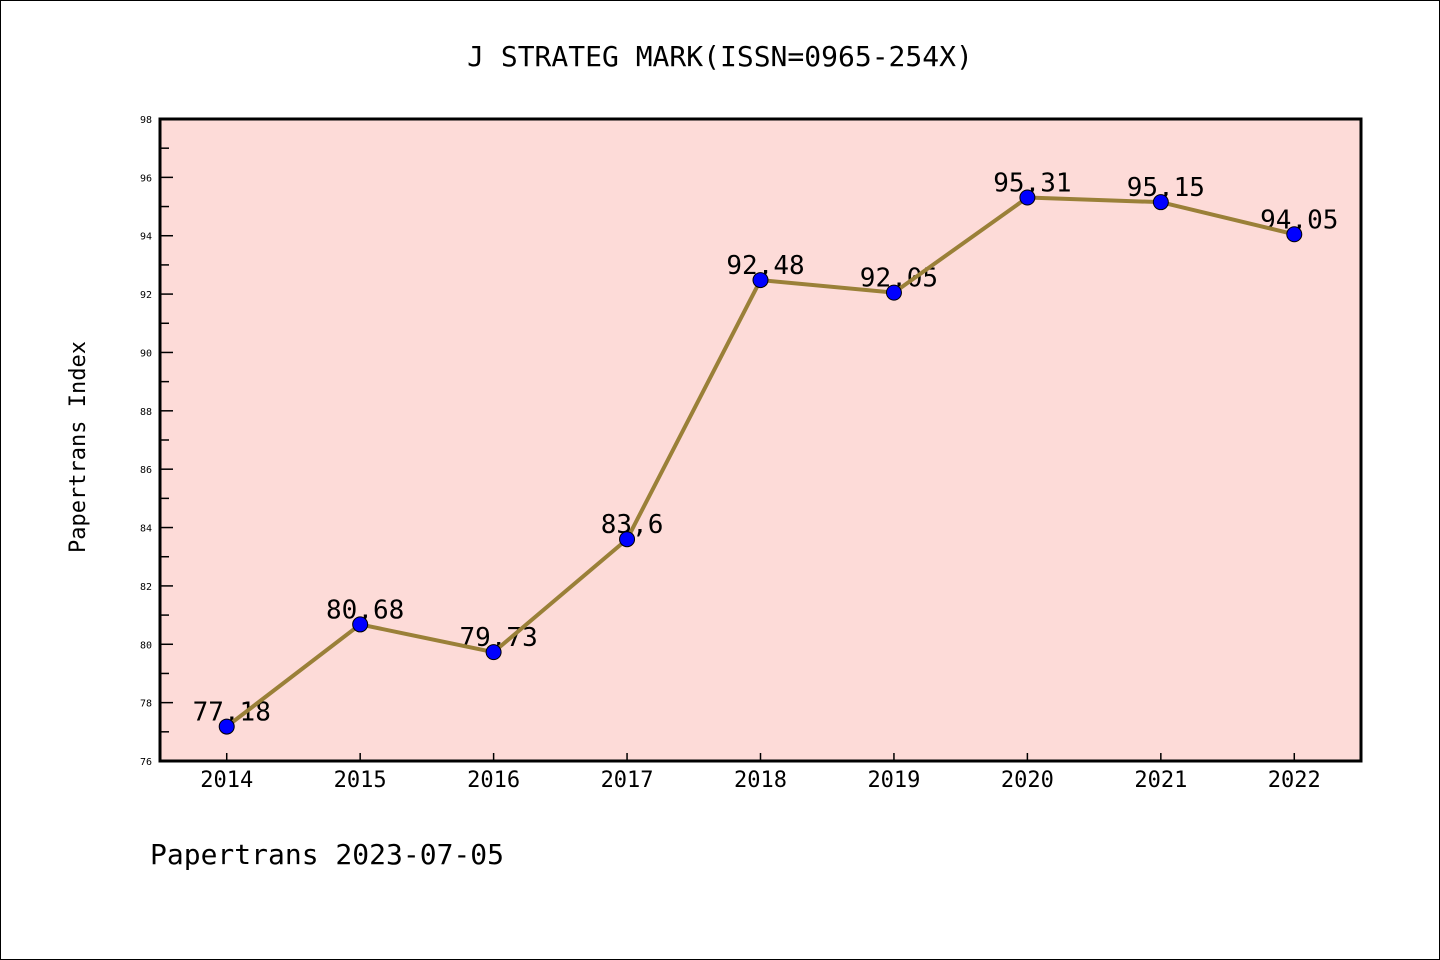  I want to click on x-tick-label: 2020, so click(1027, 780).